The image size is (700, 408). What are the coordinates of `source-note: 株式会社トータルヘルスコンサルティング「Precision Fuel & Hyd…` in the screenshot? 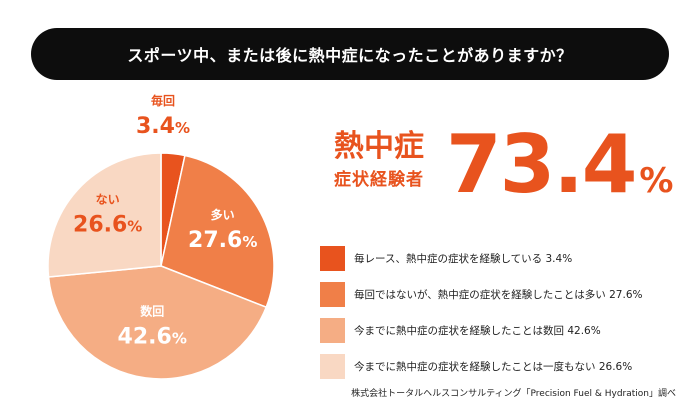 It's located at (513, 394).